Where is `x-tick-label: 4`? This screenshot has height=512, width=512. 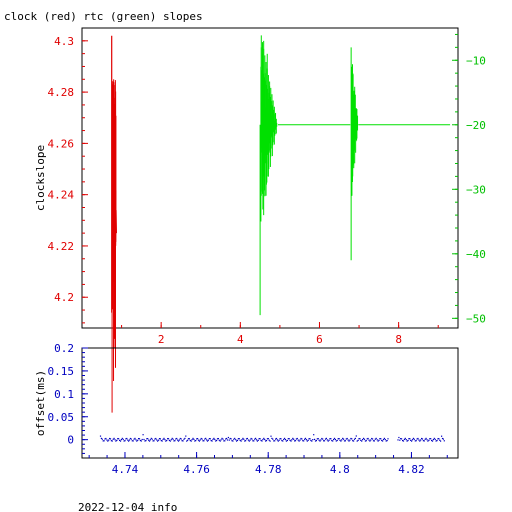
x-tick-label: 4 is located at coordinates (240, 339).